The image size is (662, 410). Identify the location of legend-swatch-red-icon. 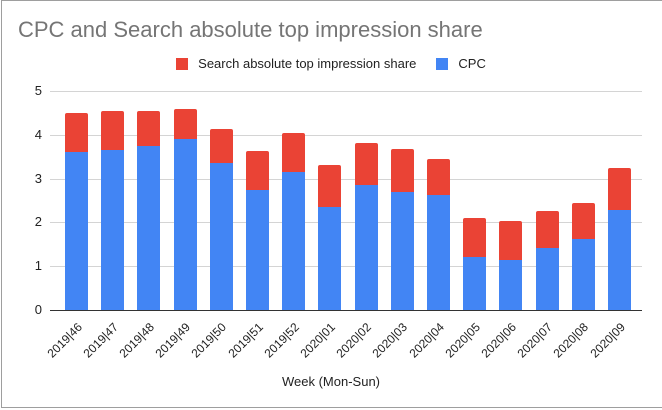
(182, 63).